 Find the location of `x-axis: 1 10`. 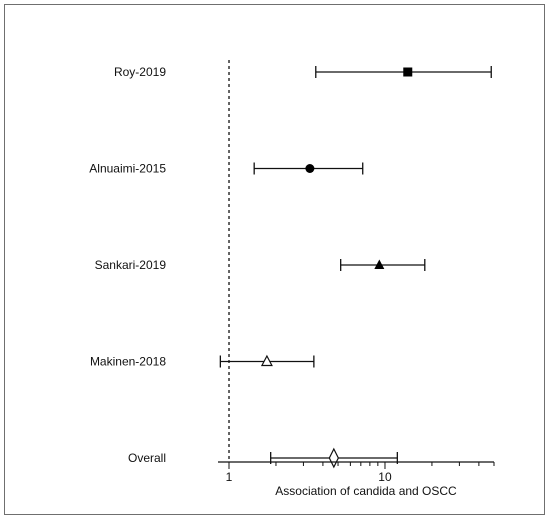

x-axis: 1 10 is located at coordinates (356, 472).